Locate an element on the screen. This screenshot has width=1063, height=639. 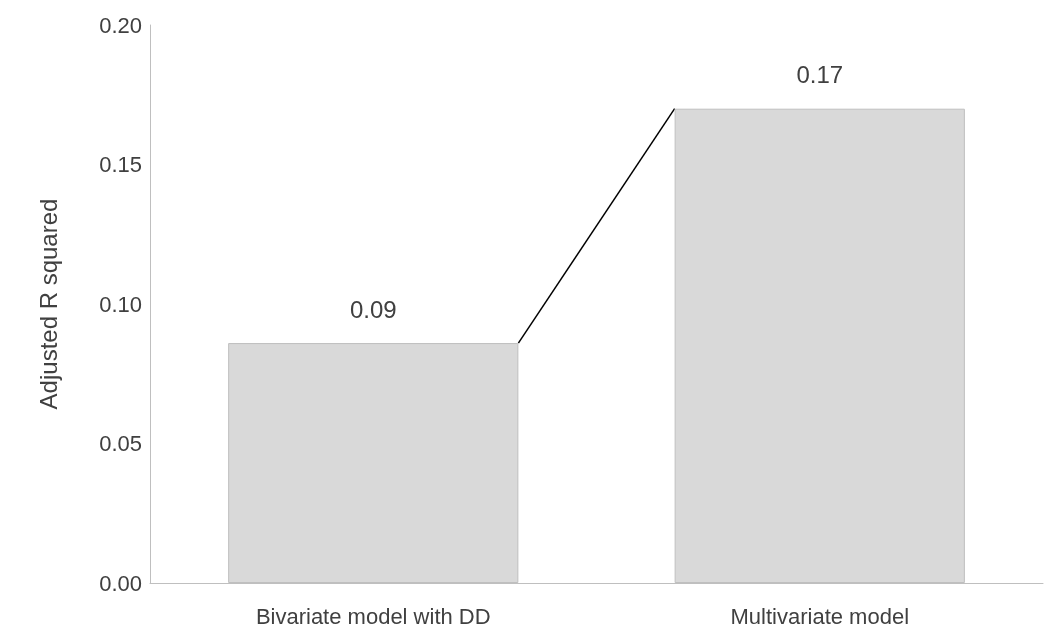
y-tick-label: 0.00 is located at coordinates (120, 583).